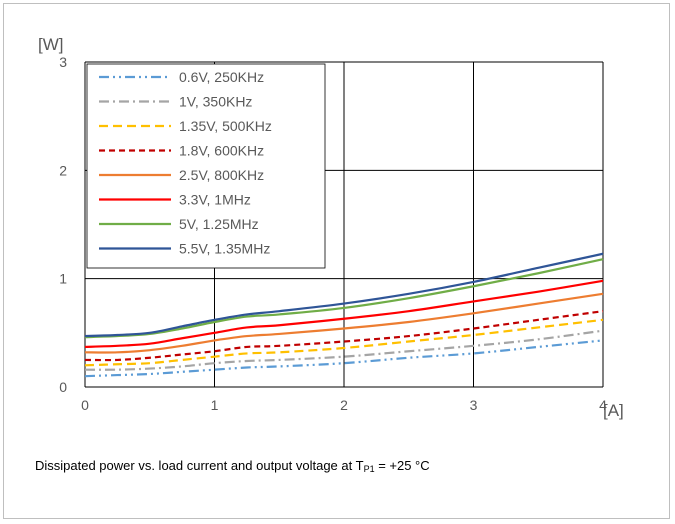 The height and width of the screenshot is (524, 675). Describe the element at coordinates (221, 151) in the screenshot. I see `legend-entry: 1.8V, 600KHz` at that location.